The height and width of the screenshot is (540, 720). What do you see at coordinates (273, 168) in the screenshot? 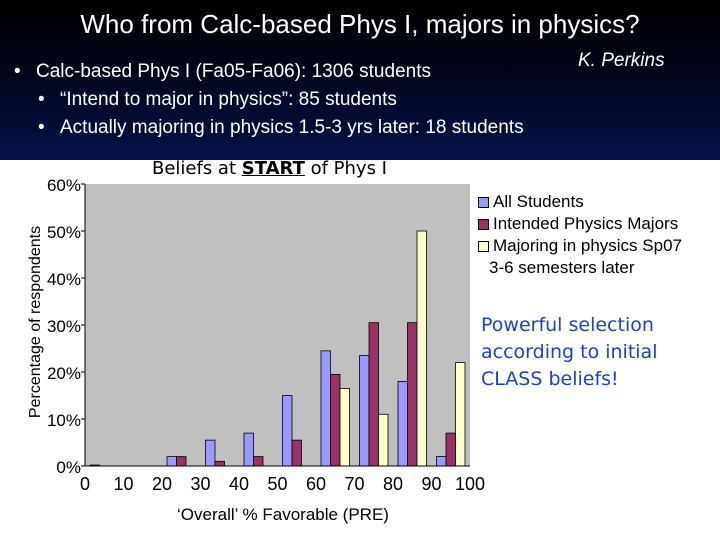
I see `chart-title-strong: START` at bounding box center [273, 168].